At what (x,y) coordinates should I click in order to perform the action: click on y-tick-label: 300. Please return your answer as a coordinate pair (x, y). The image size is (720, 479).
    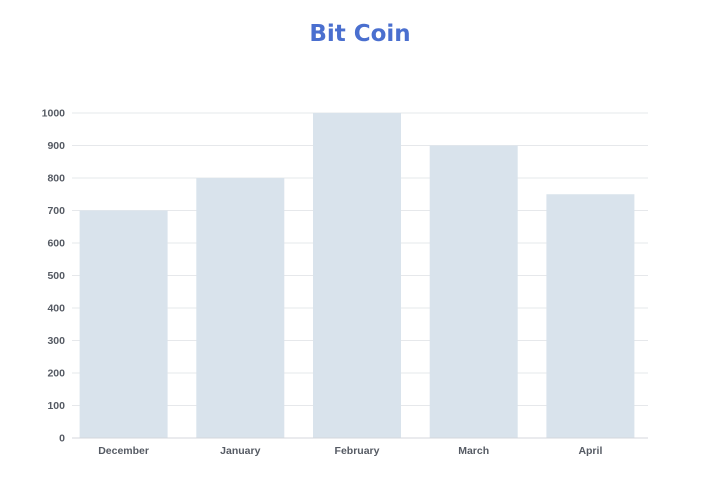
    Looking at the image, I should click on (56, 341).